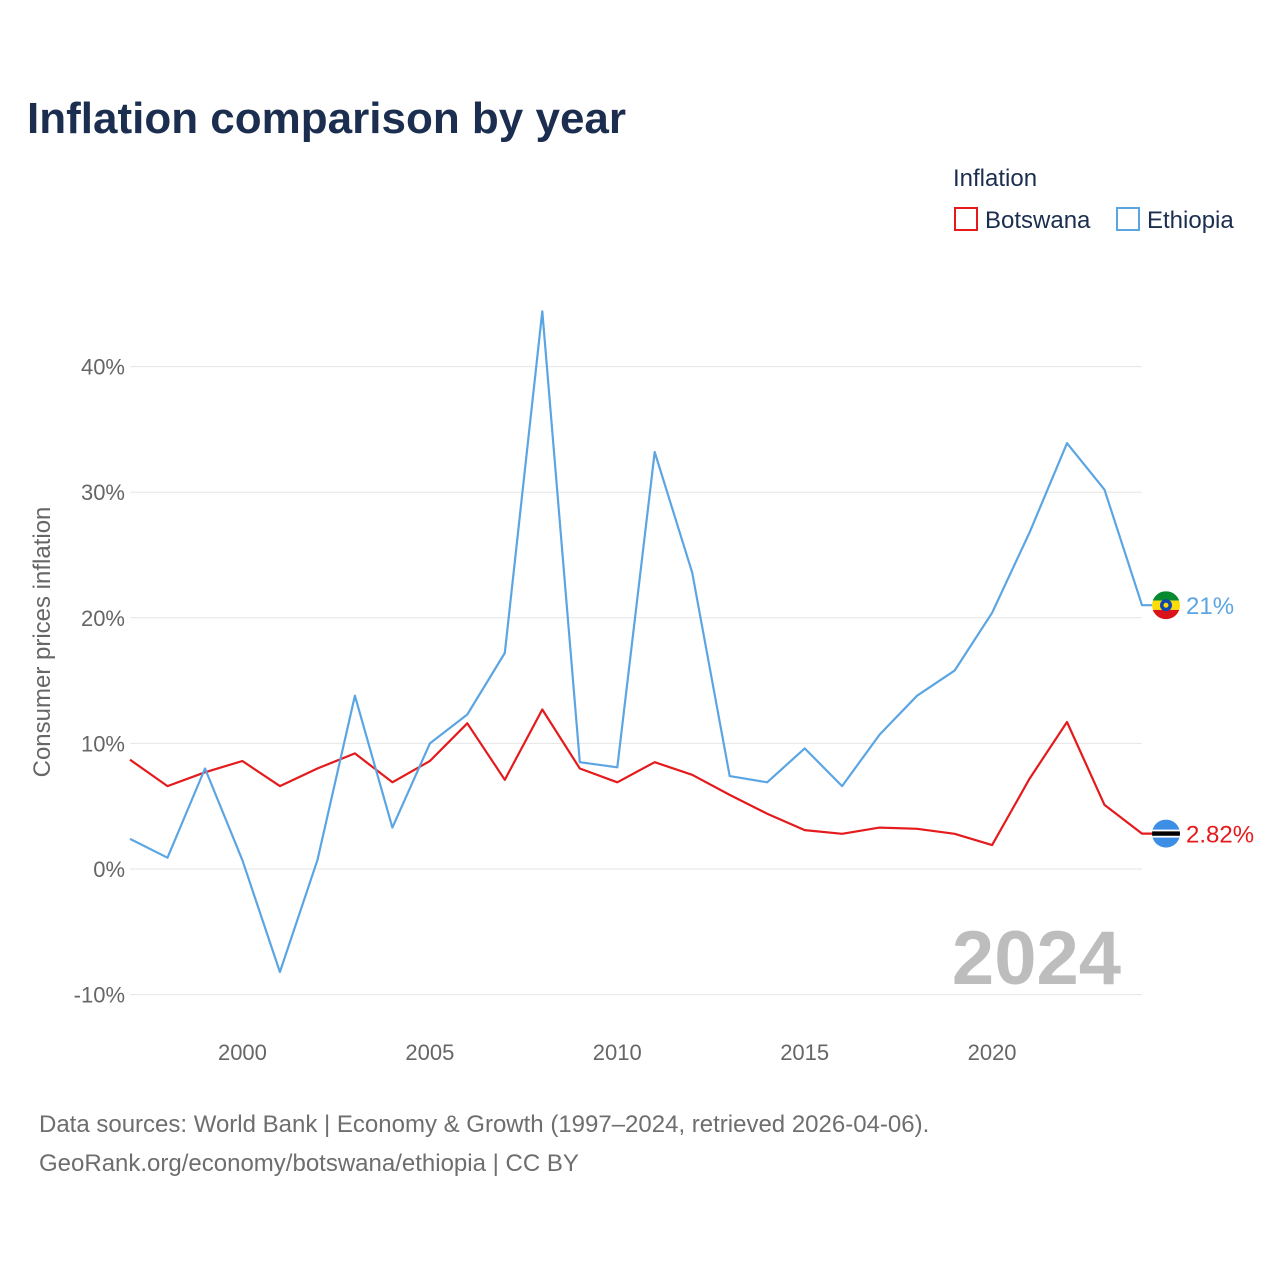  What do you see at coordinates (1190, 220) in the screenshot?
I see `legend-label-ethiopia: Ethiopia` at bounding box center [1190, 220].